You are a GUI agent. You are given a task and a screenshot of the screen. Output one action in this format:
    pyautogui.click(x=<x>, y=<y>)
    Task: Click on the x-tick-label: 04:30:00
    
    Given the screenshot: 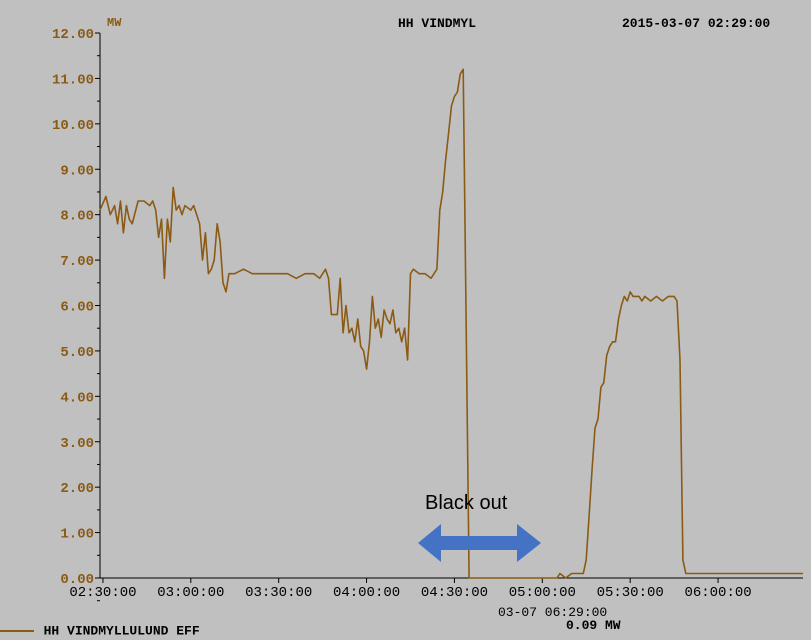 What is the action you would take?
    pyautogui.click(x=454, y=593)
    